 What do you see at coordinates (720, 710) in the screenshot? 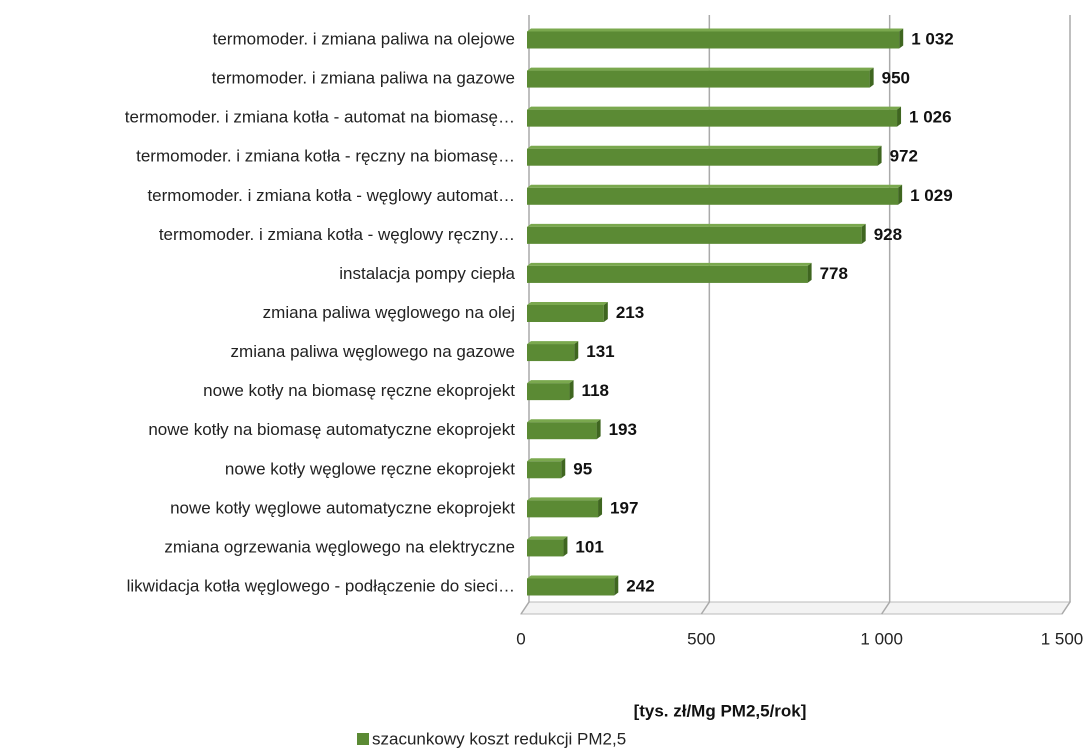
I see `axis-title: [tys. zł/Mg PM2,5/rok]` at bounding box center [720, 710].